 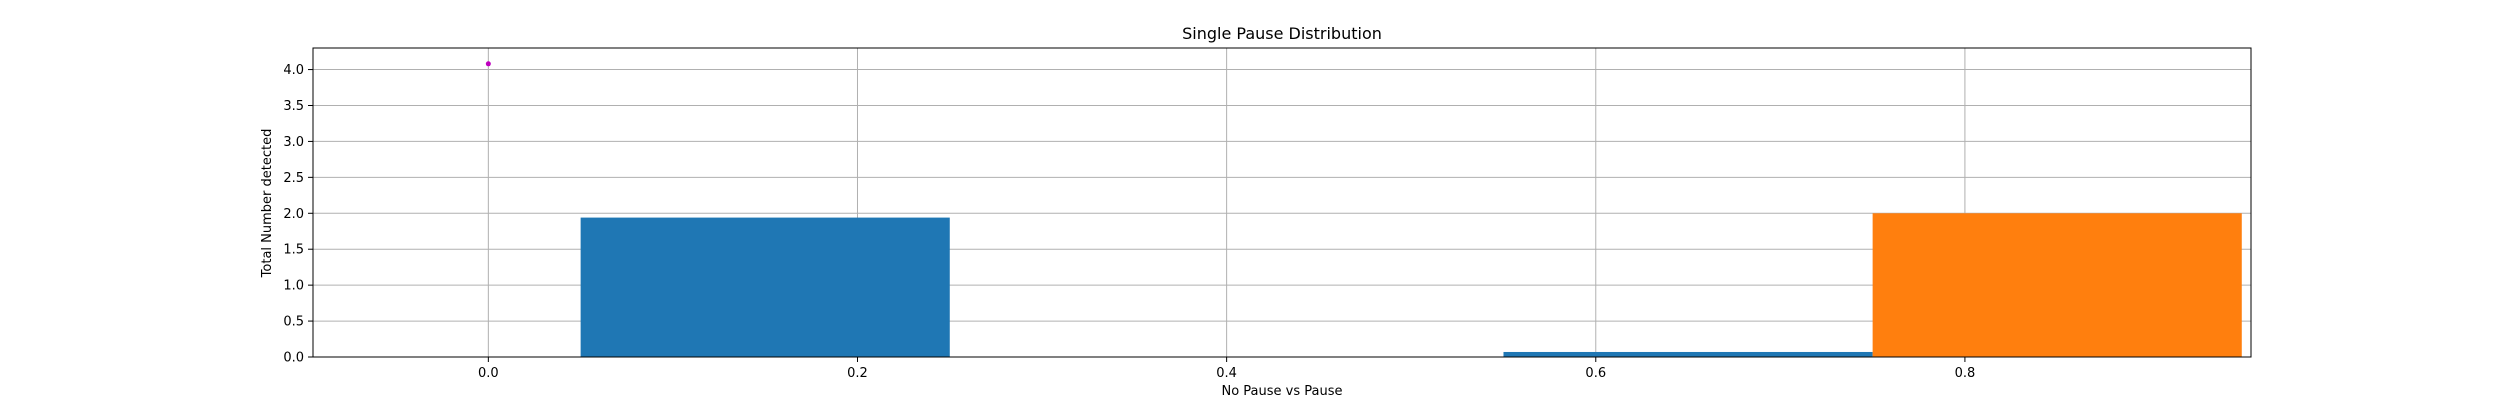 I want to click on x-tick-label: 0.8, so click(x=1965, y=373).